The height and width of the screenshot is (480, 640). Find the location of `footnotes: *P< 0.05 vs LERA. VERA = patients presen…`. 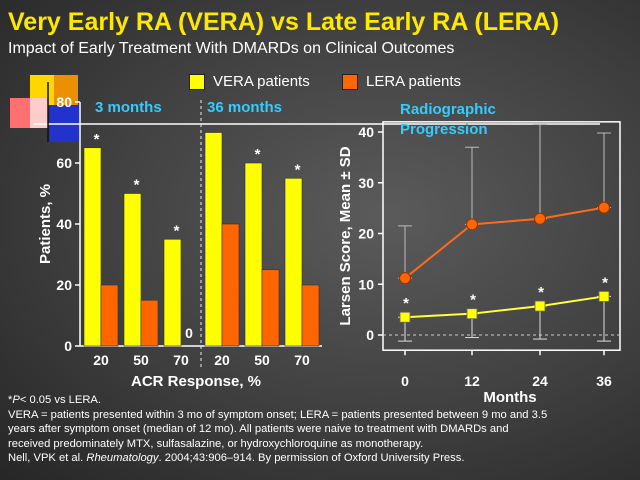

footnotes: *P< 0.05 vs LERA. VERA = patients presen… is located at coordinates (318, 429).